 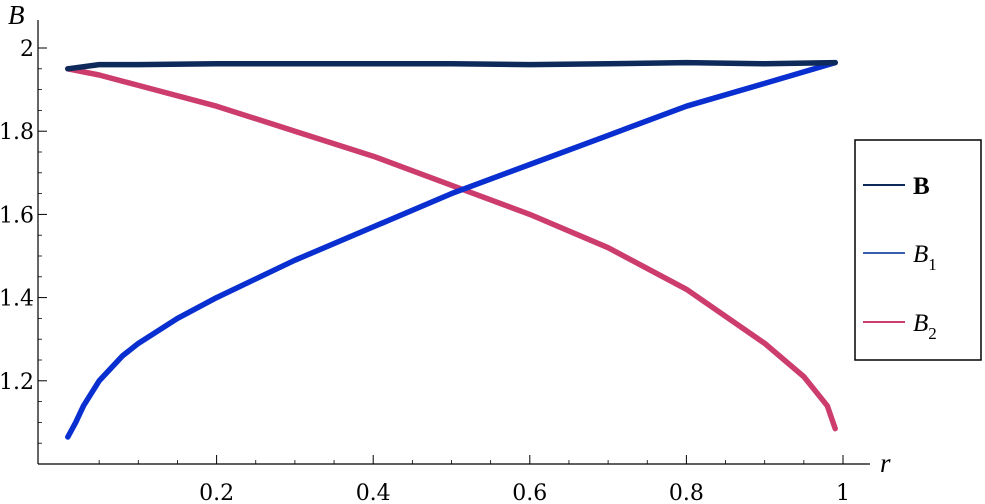 What do you see at coordinates (451, 65) in the screenshot?
I see `series-line-b` at bounding box center [451, 65].